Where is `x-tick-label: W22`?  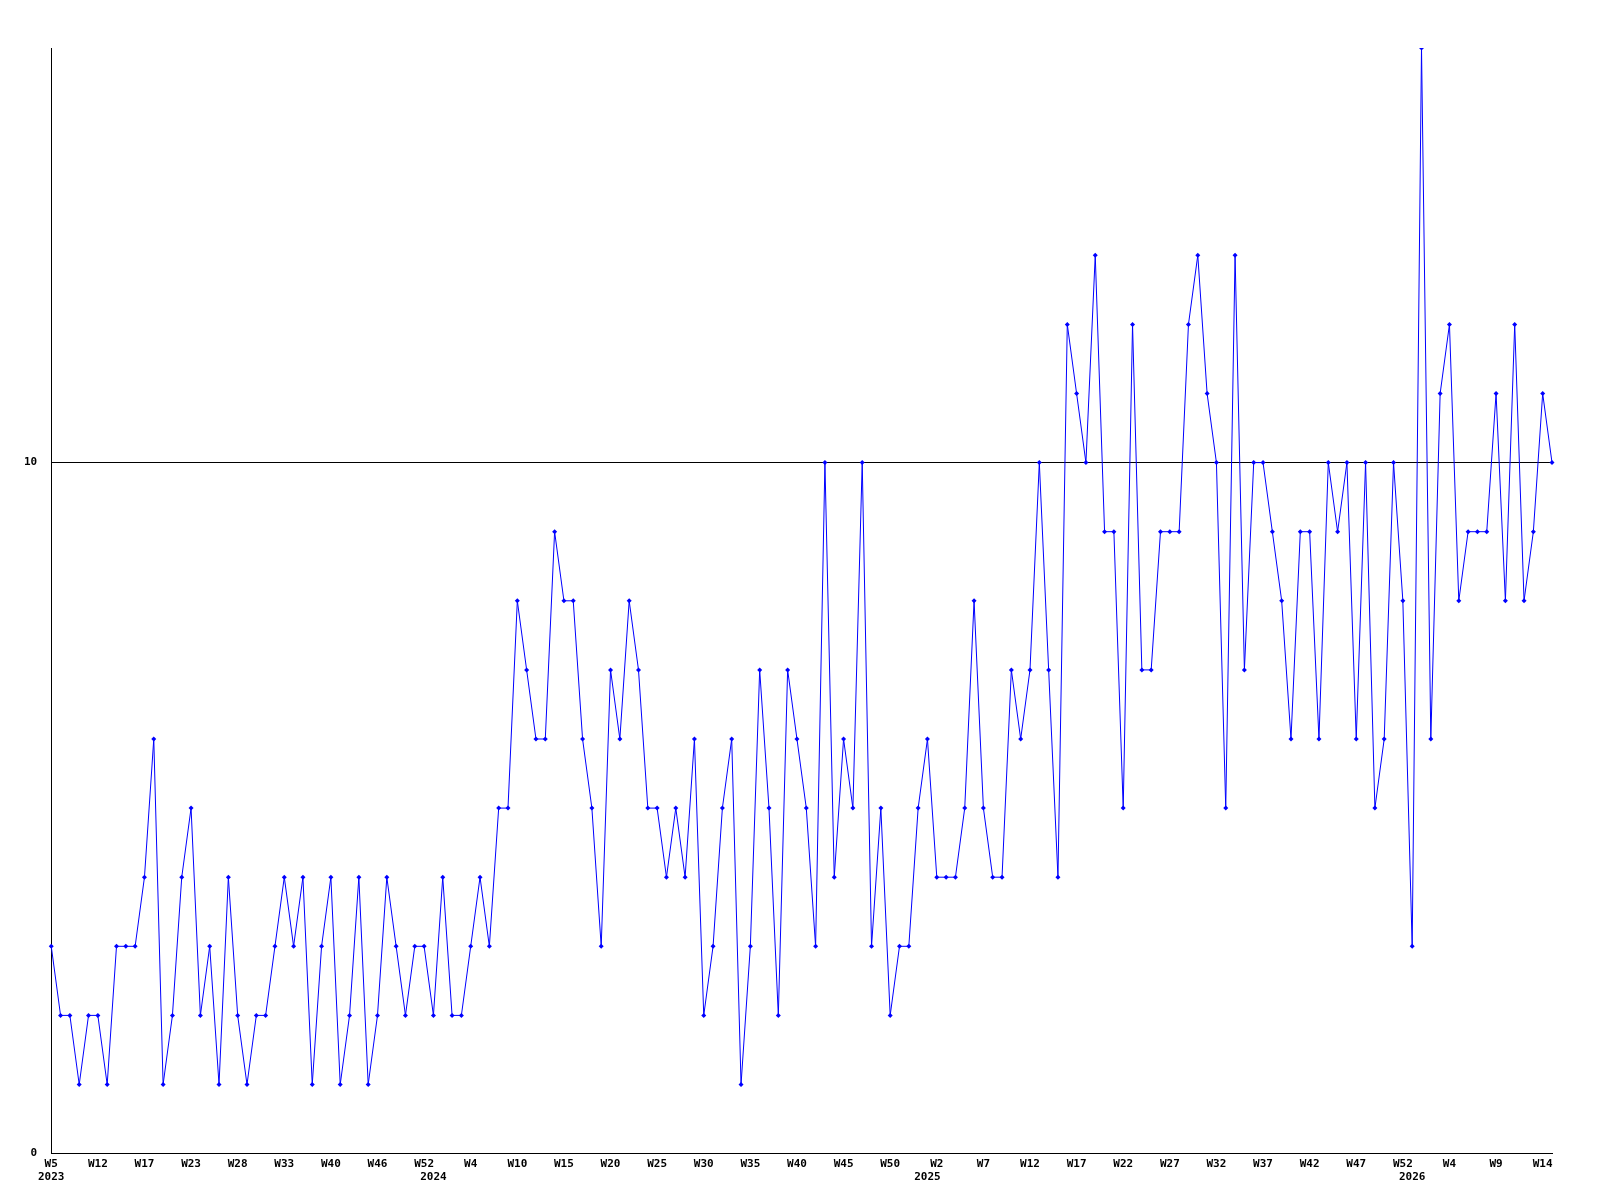 x-tick-label: W22 is located at coordinates (1123, 1164).